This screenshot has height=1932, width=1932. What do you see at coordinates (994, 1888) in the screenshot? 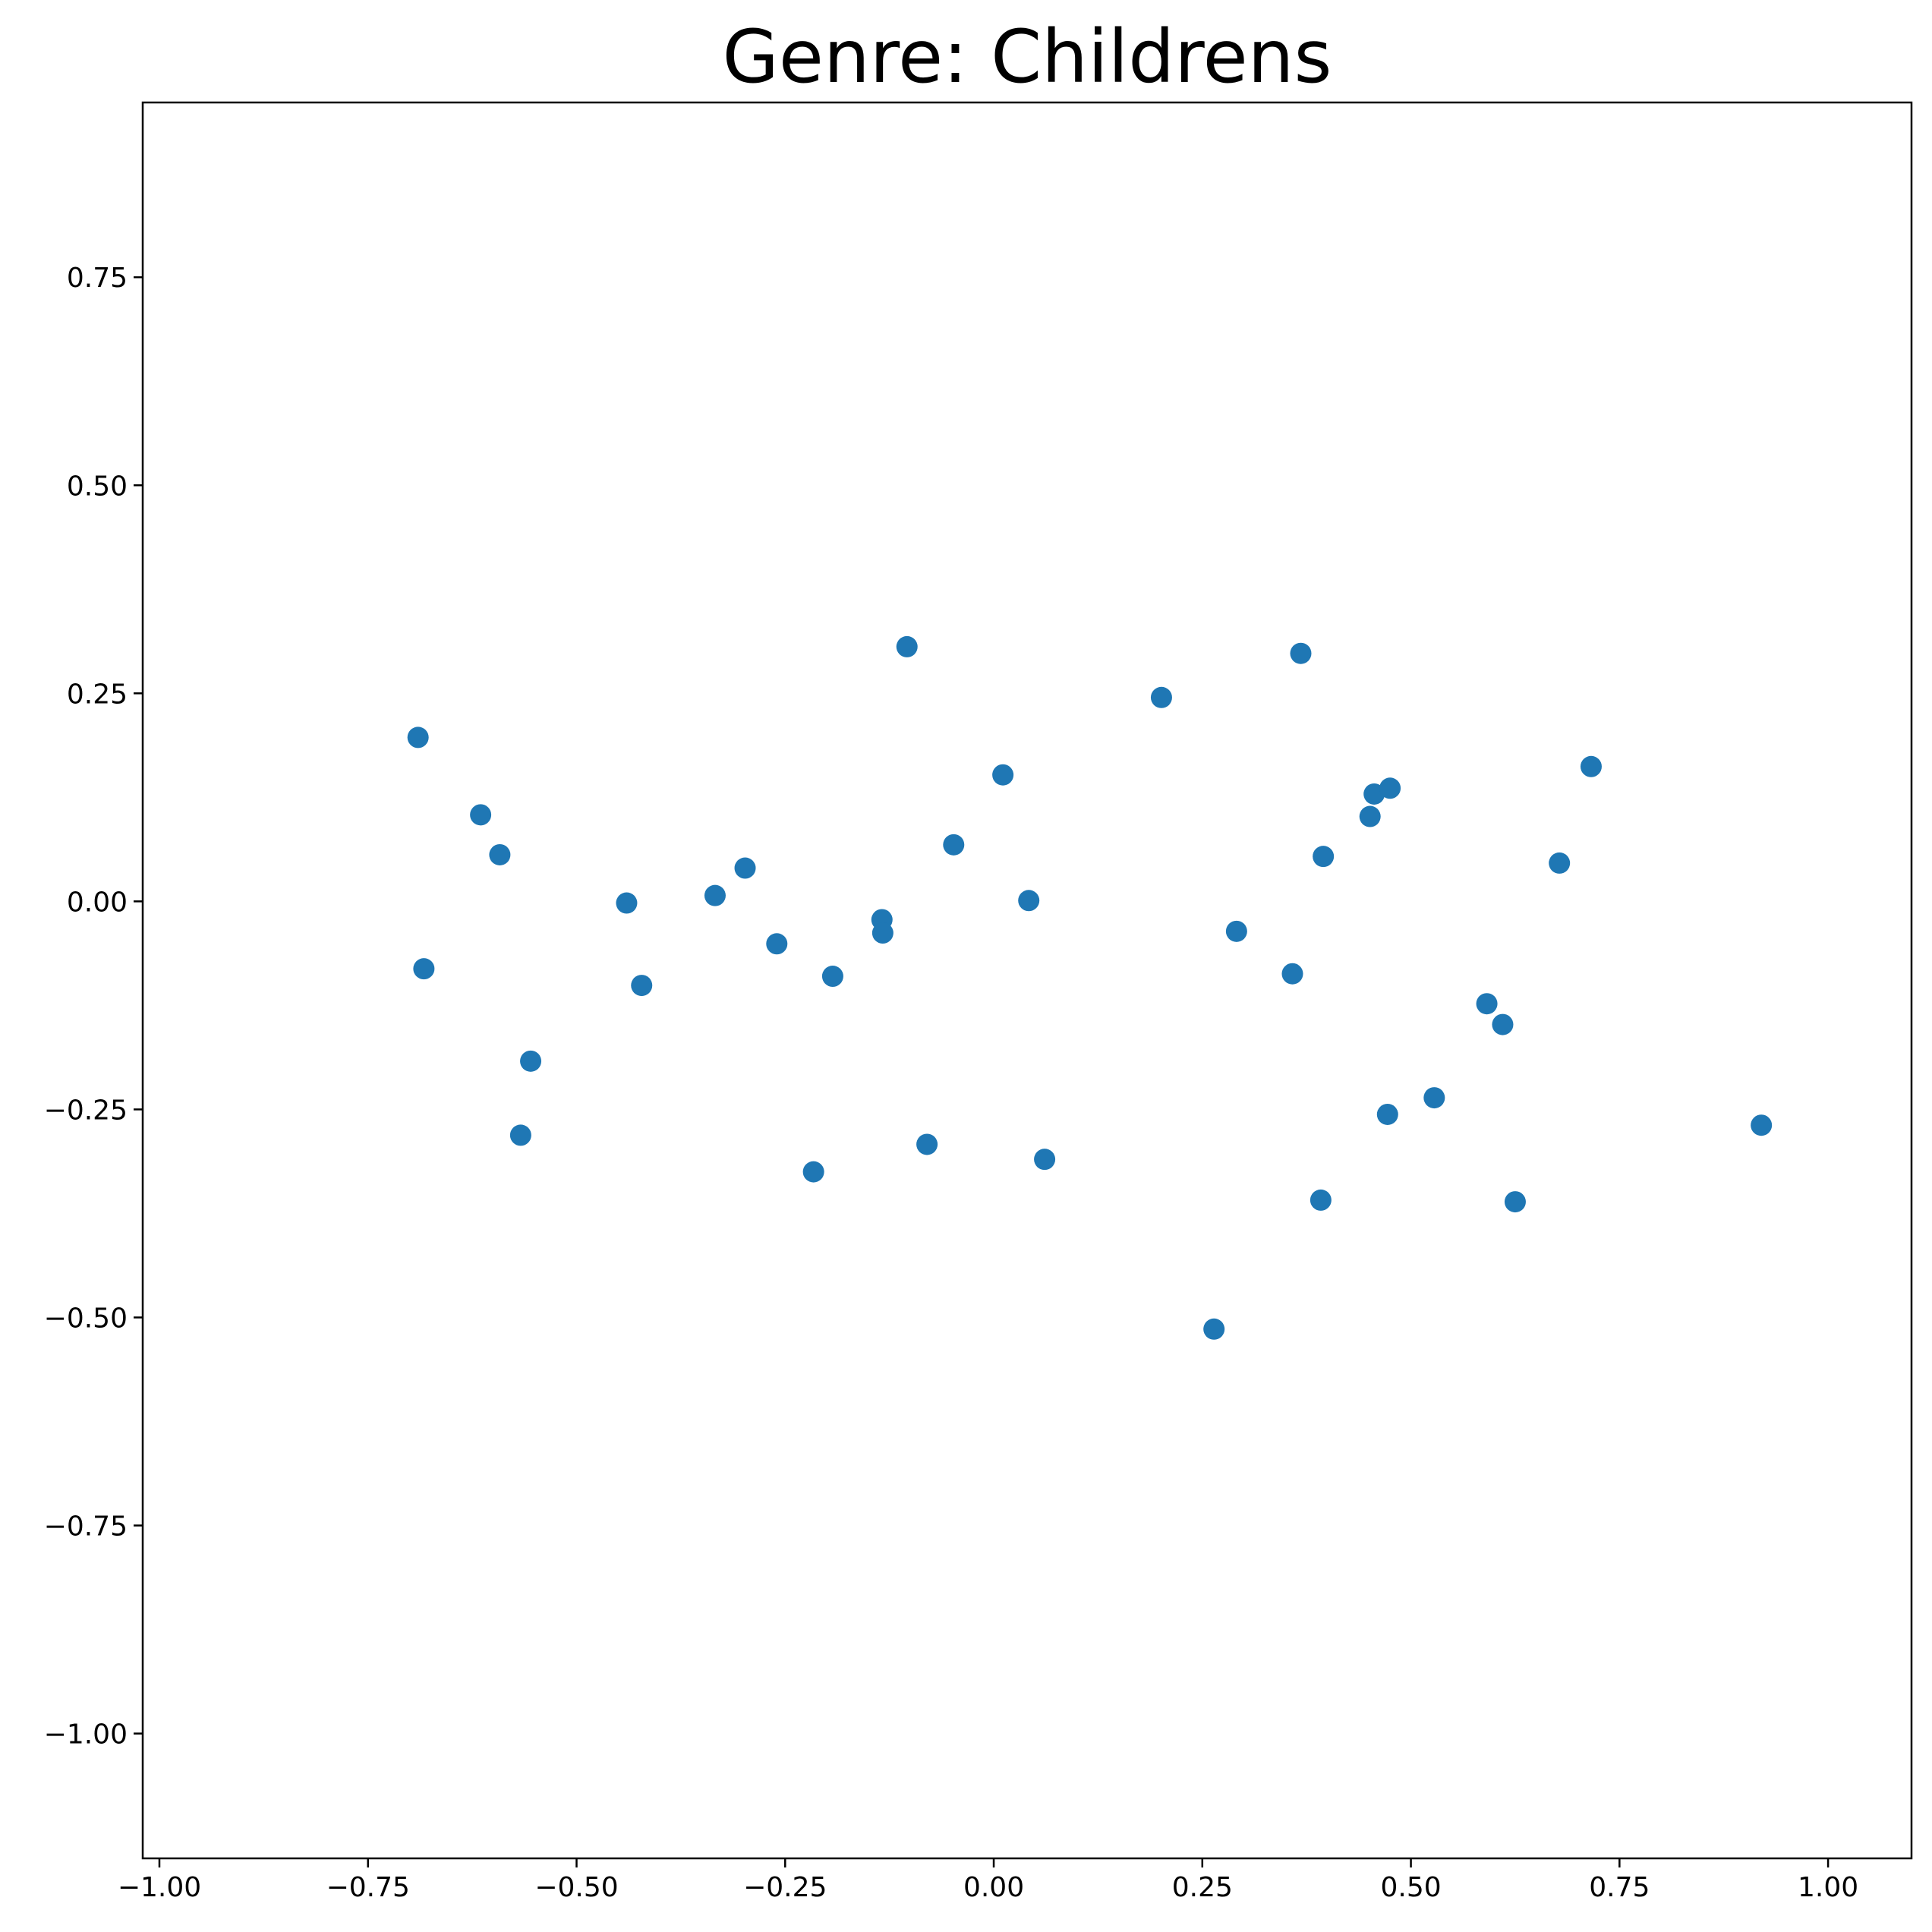
I see `x-tick-label: 0.00` at bounding box center [994, 1888].